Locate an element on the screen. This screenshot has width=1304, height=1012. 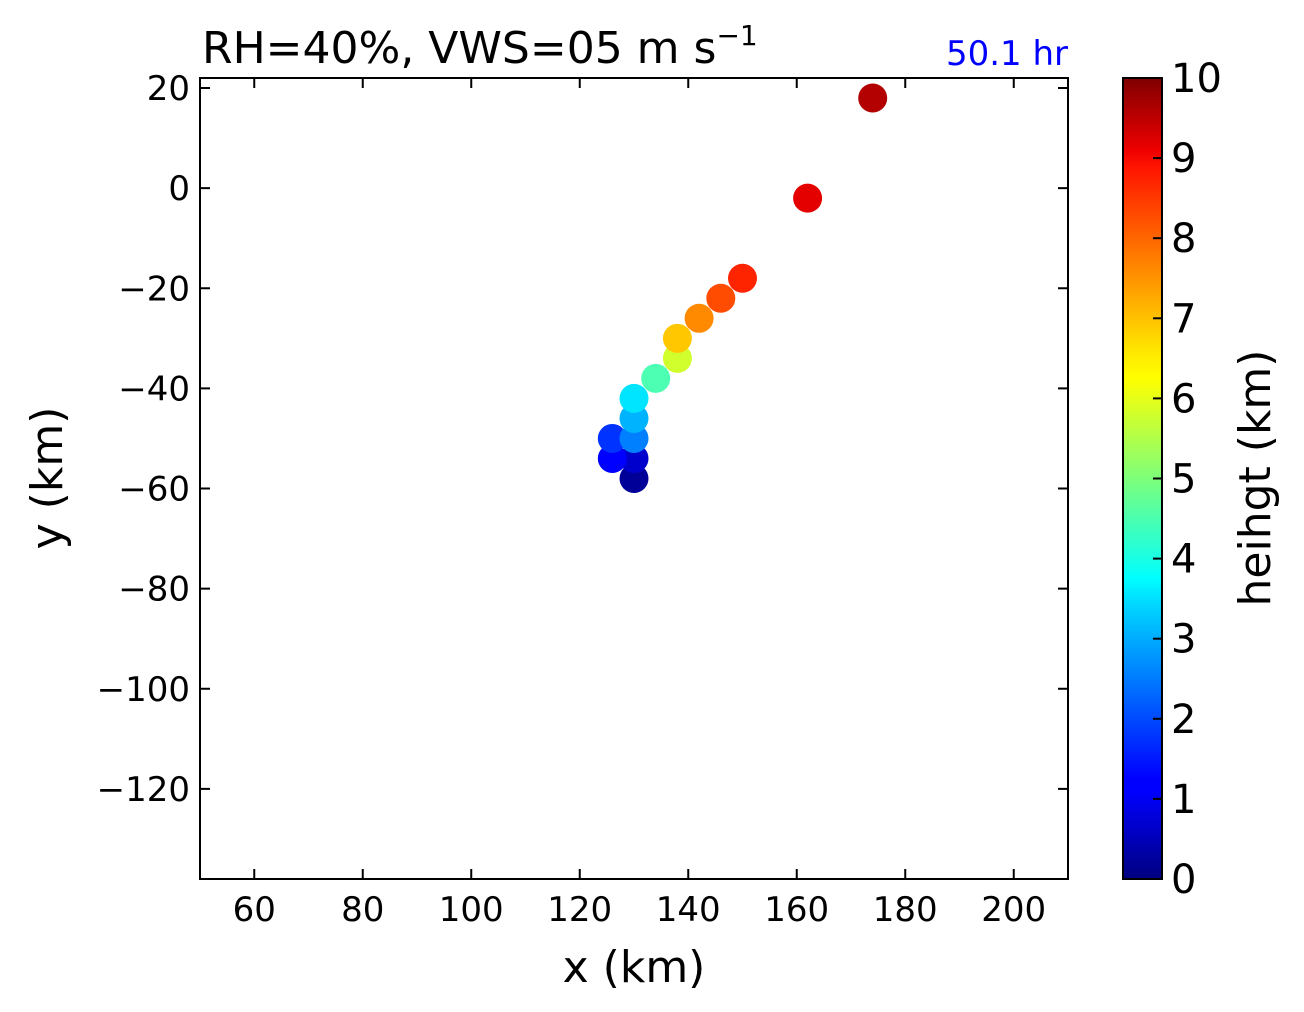
colorbar-tick-label: 6 is located at coordinates (1183, 399).